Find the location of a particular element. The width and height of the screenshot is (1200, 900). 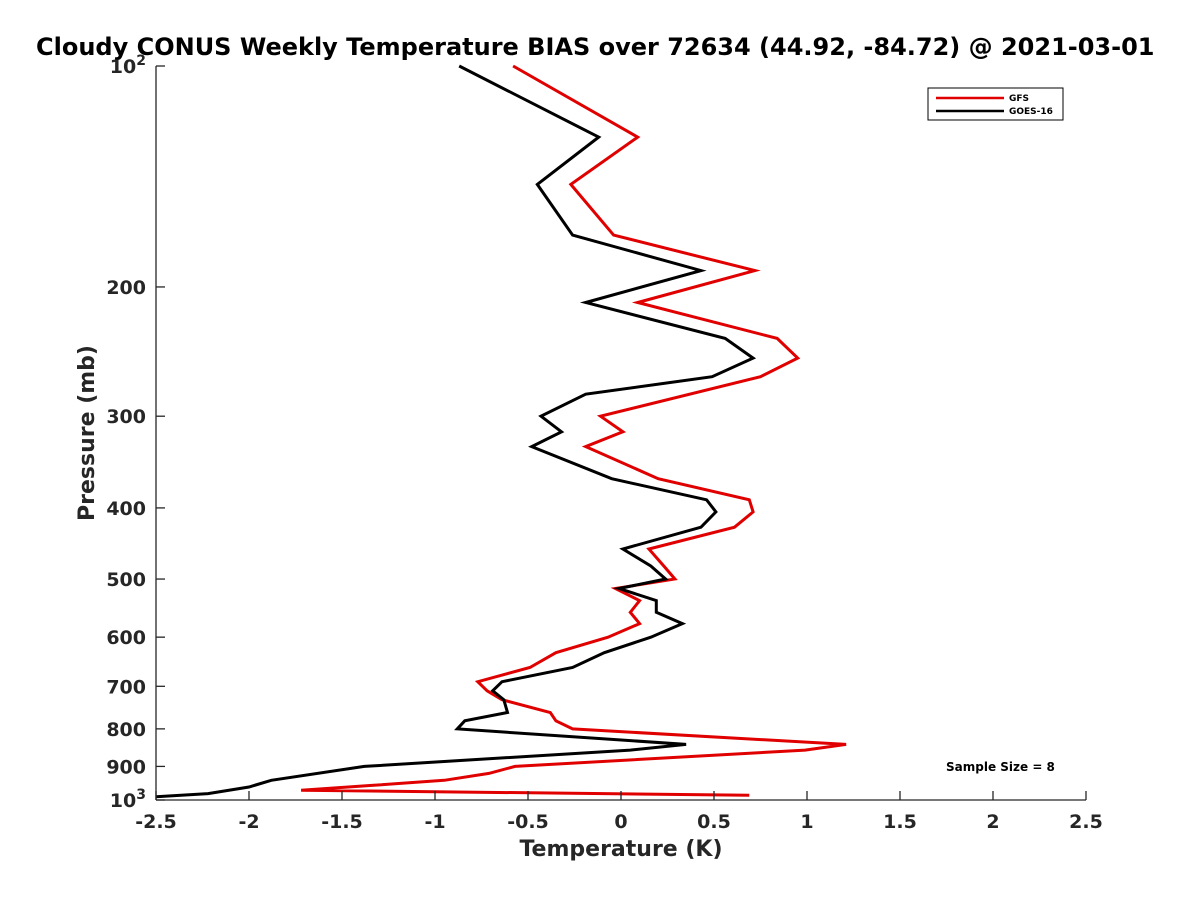

y-tick-label: 200 is located at coordinates (126, 288).